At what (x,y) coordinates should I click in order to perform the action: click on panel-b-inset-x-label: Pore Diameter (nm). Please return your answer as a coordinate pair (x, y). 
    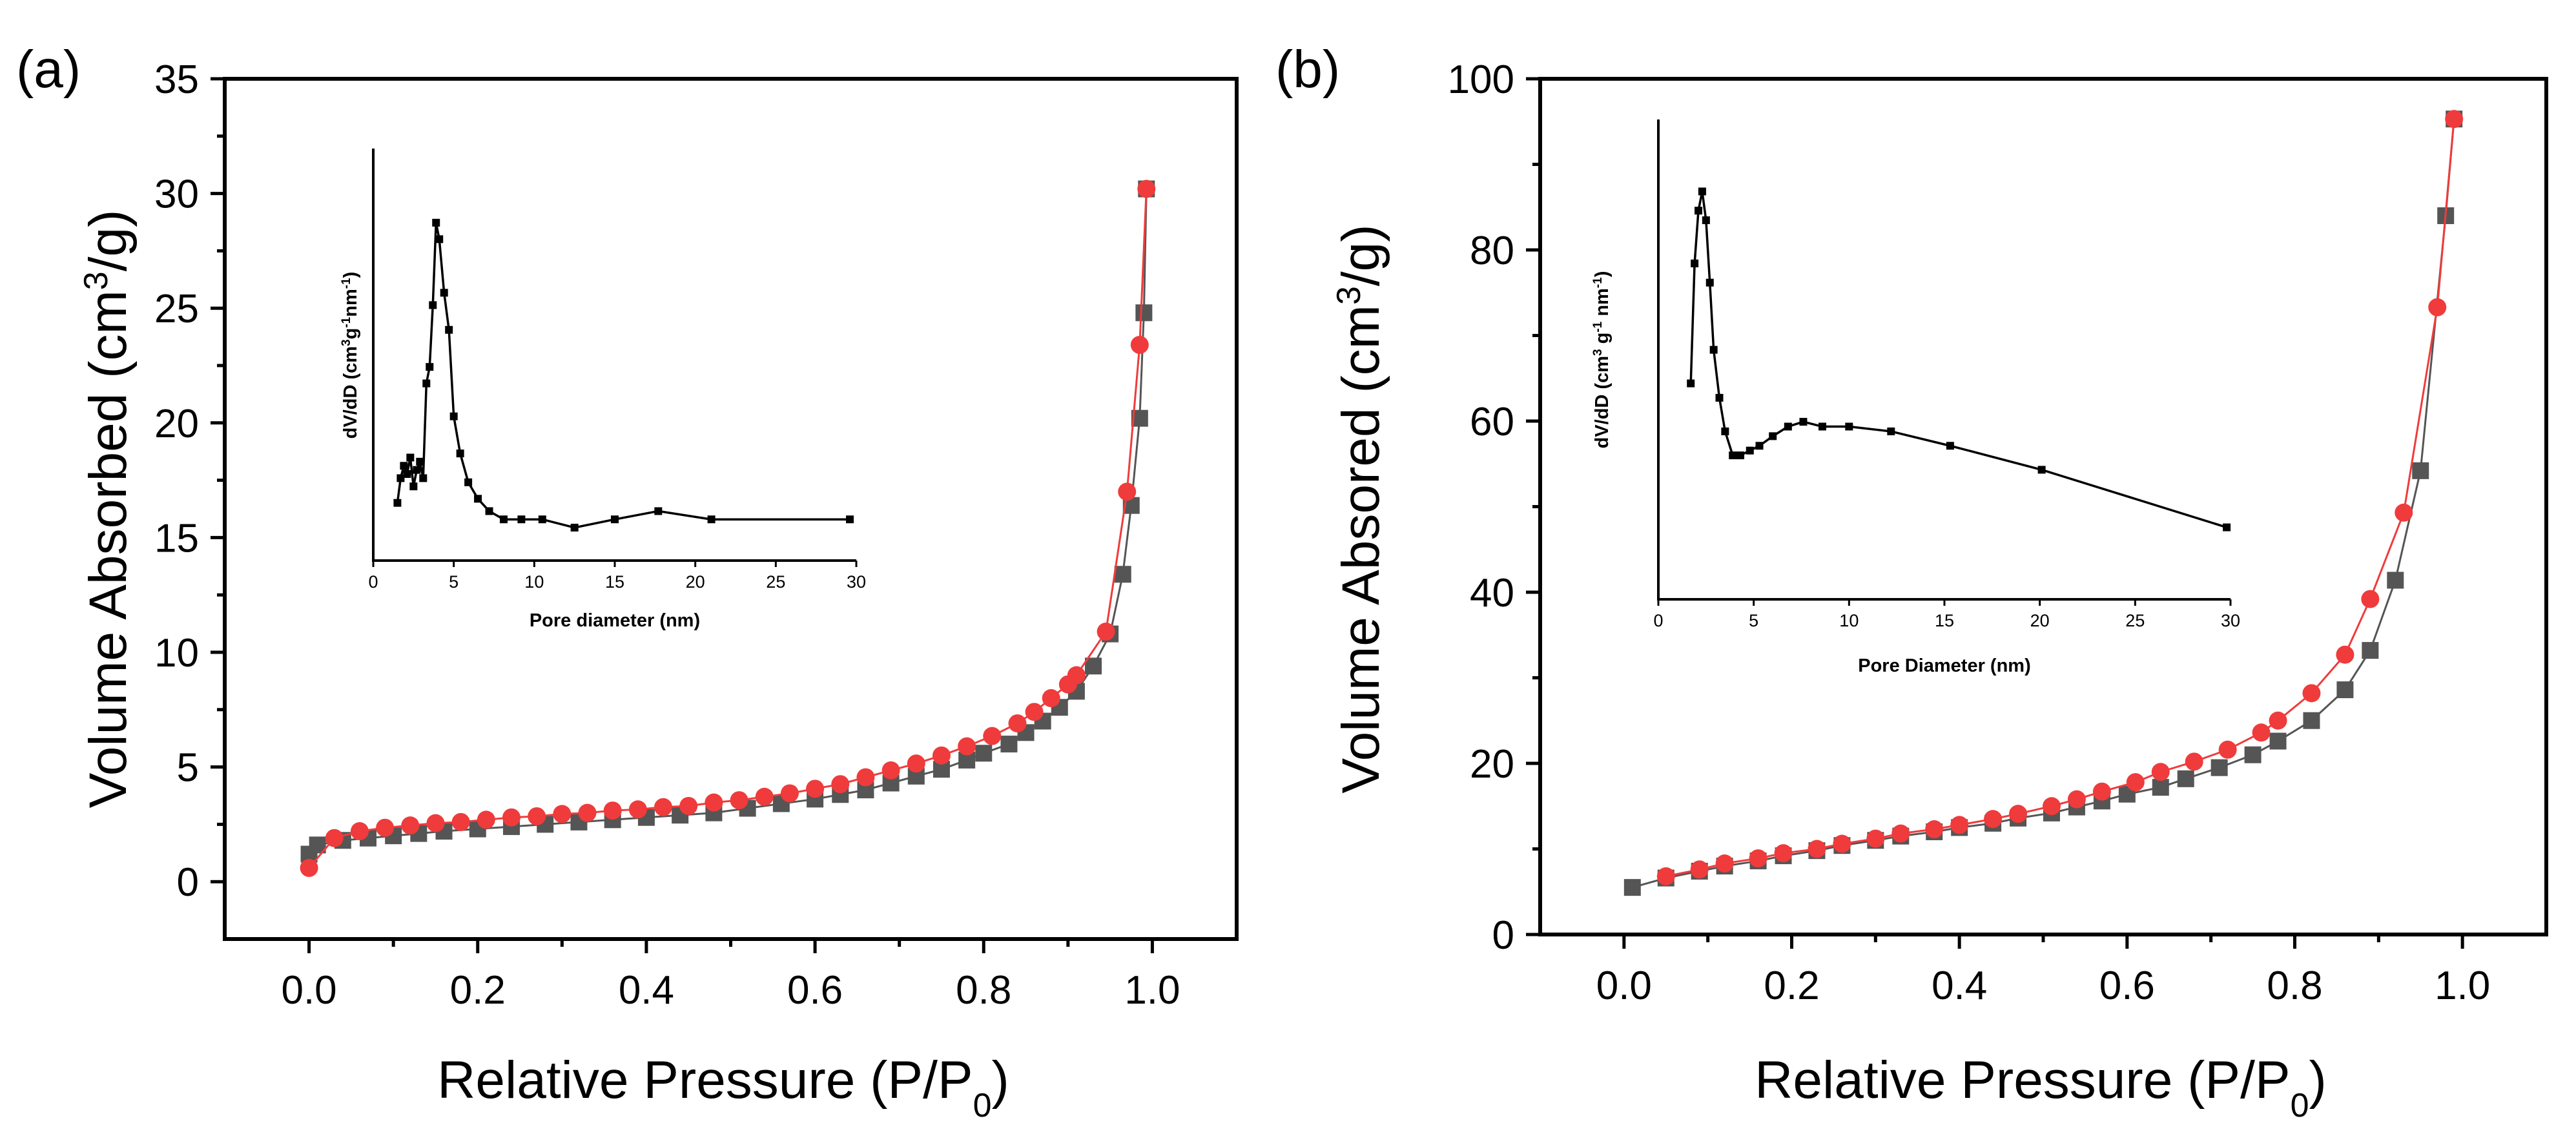
    Looking at the image, I should click on (1944, 666).